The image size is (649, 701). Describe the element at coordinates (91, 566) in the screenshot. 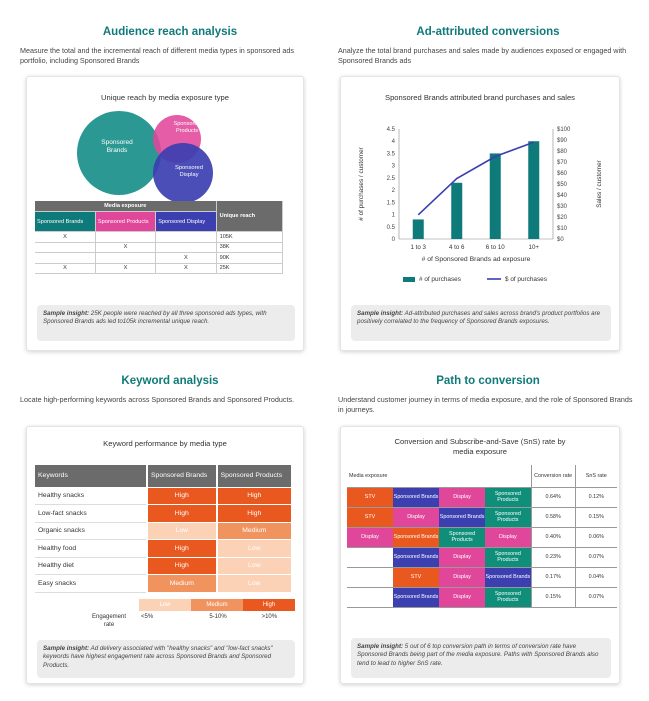

I see `keyword-cell: Healthy diet` at that location.